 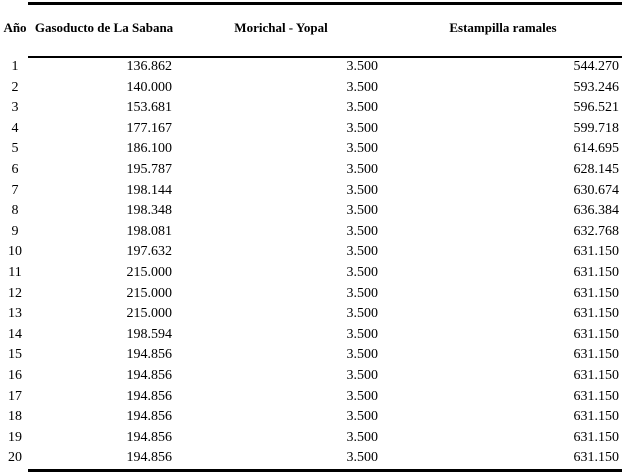 What do you see at coordinates (311, 67) in the screenshot?
I see `table-row: 1 136.862 3.500 544.270` at bounding box center [311, 67].